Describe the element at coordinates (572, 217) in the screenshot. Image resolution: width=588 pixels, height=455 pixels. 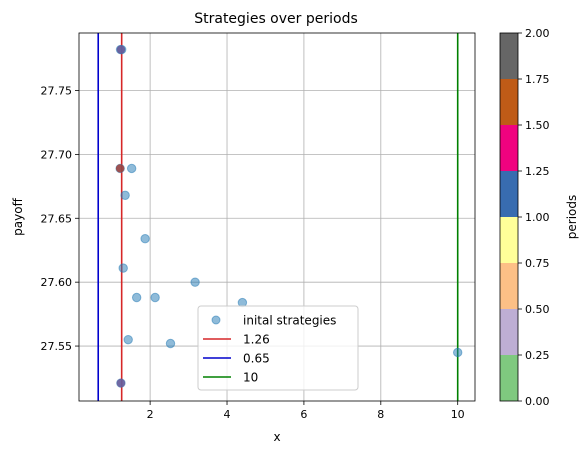
I see `colorbar-label: periods` at that location.